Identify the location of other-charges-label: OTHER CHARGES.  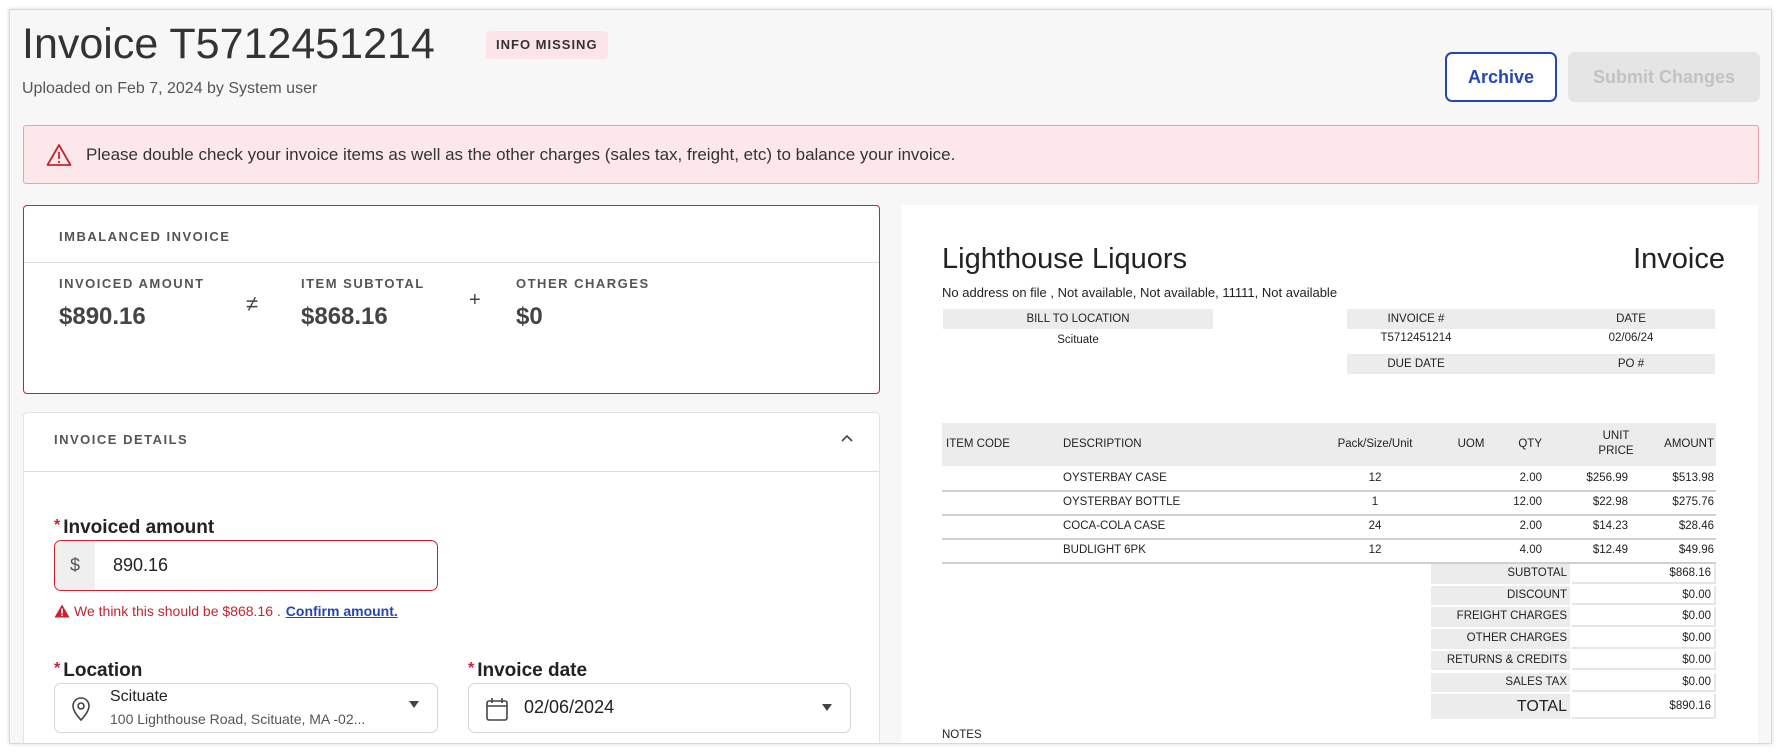
(583, 283).